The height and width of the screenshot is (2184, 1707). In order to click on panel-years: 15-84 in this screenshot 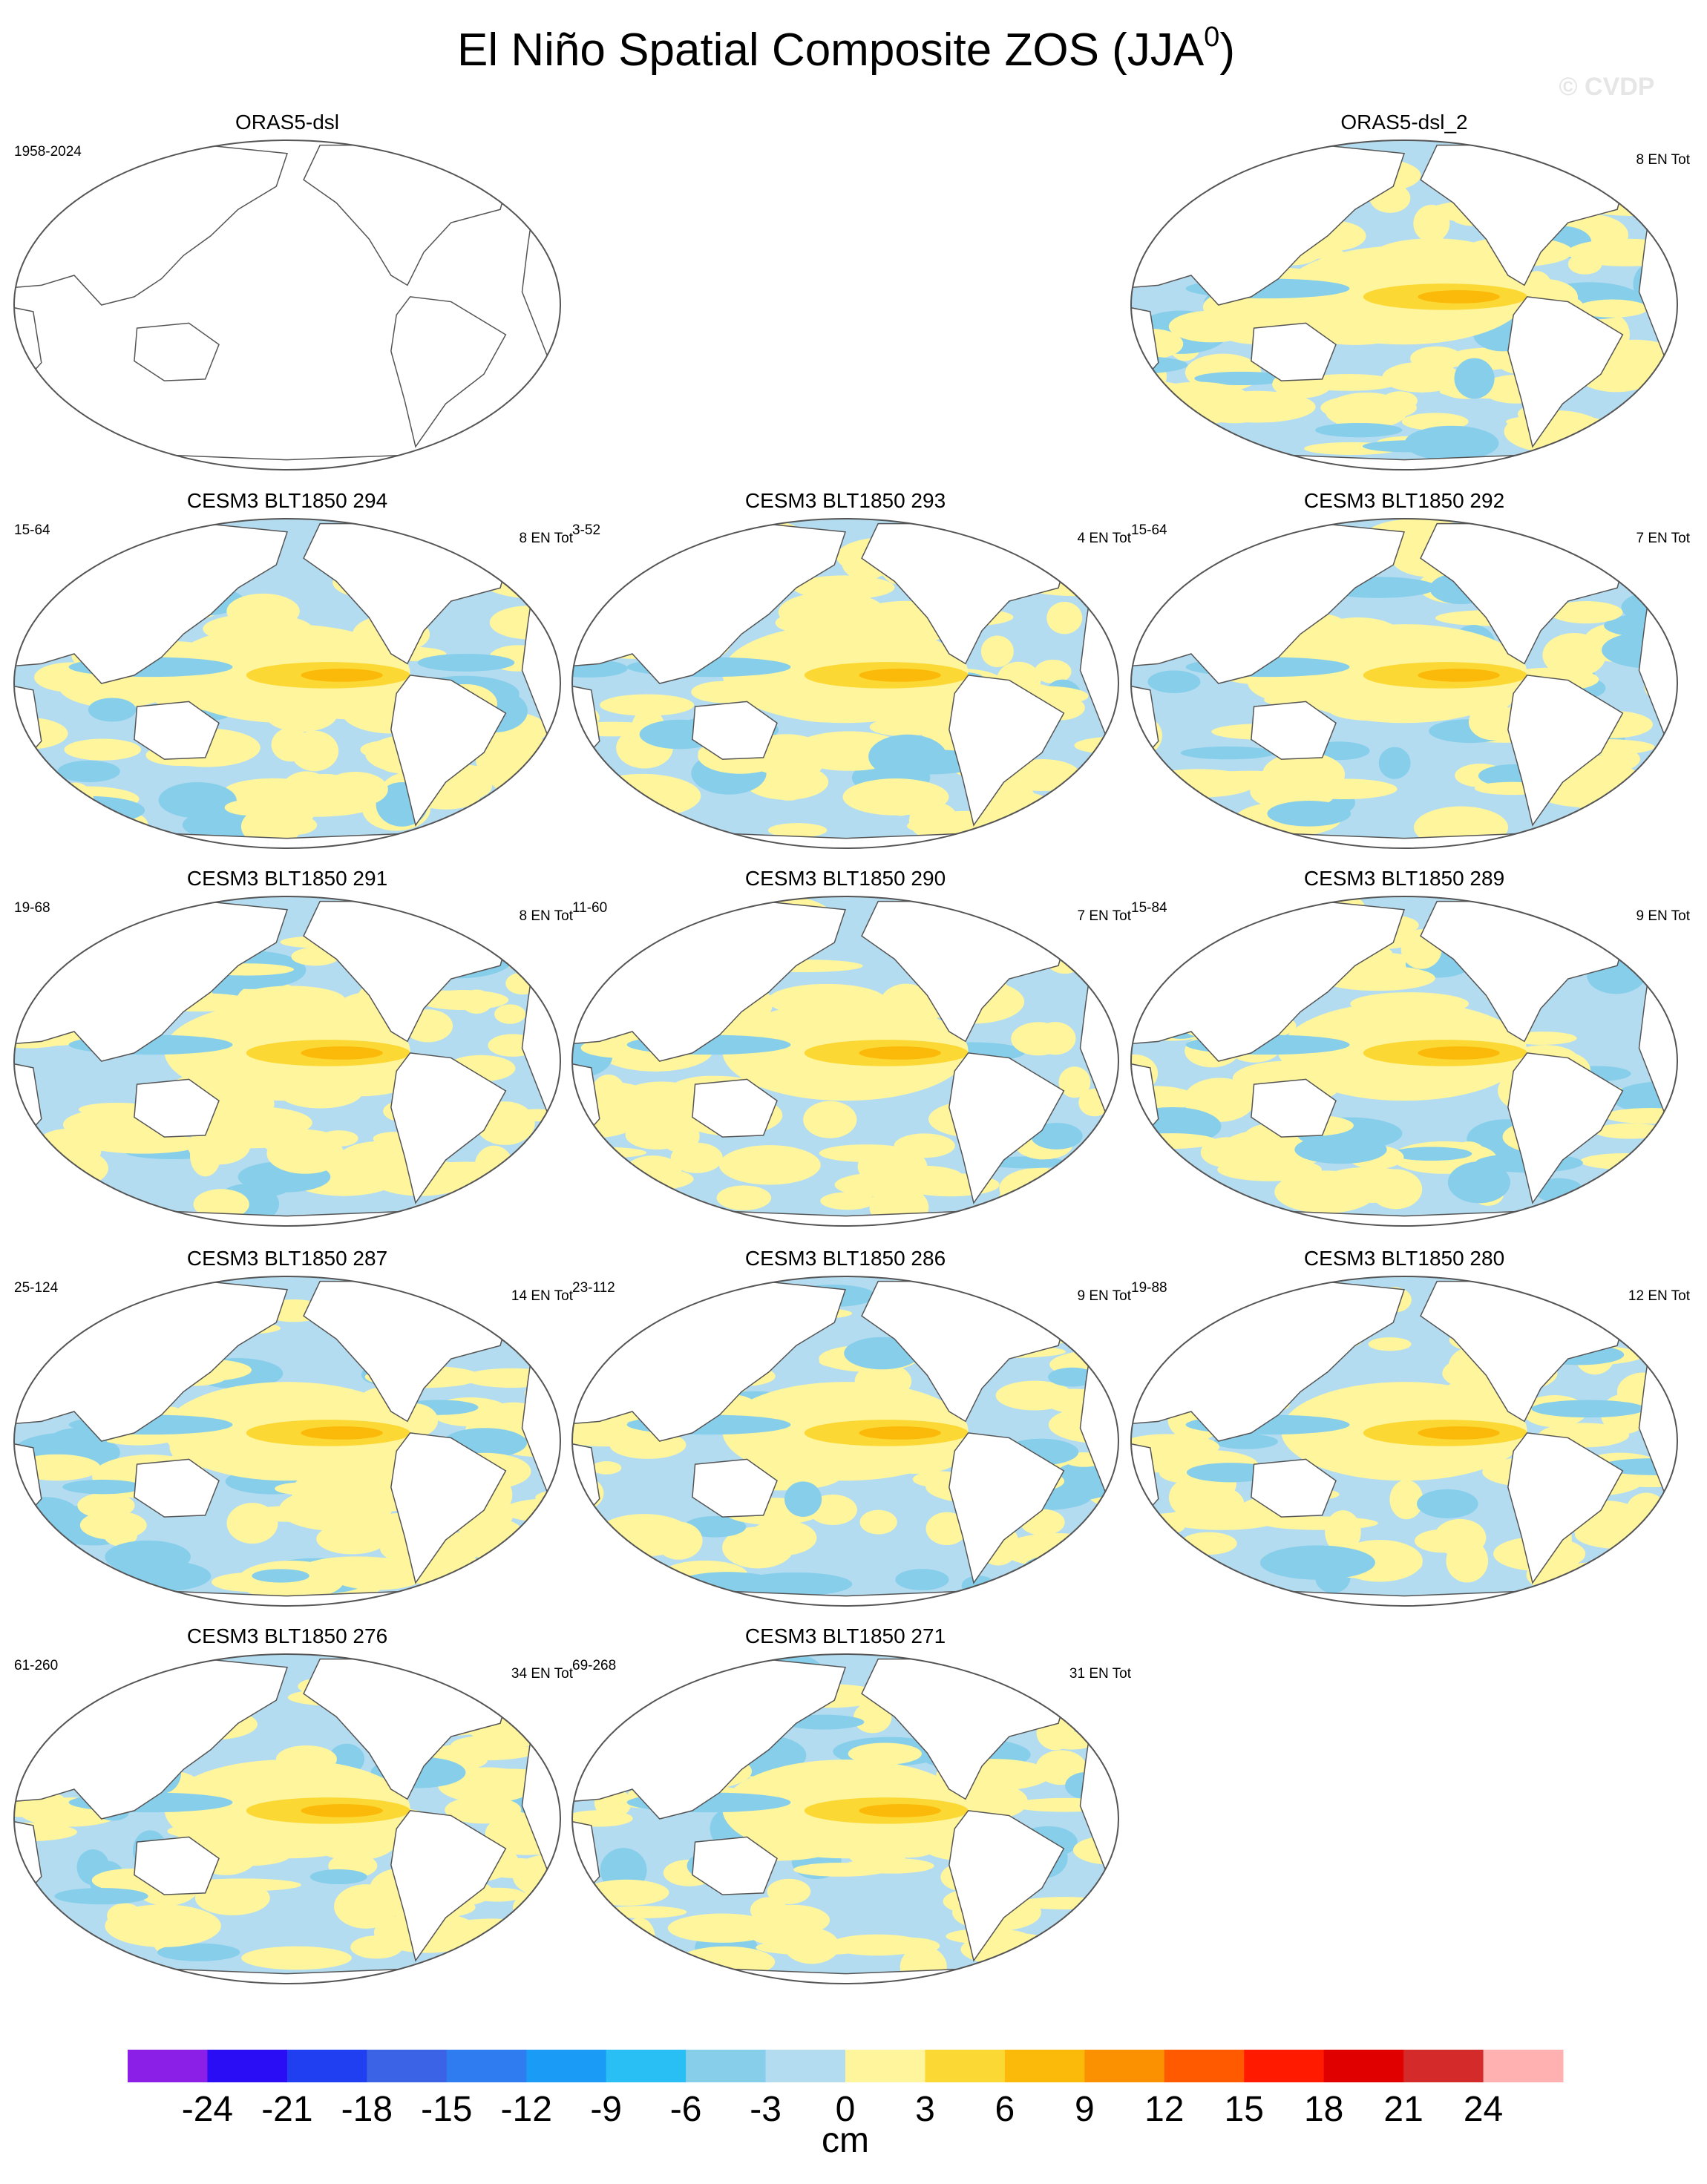, I will do `click(1149, 908)`.